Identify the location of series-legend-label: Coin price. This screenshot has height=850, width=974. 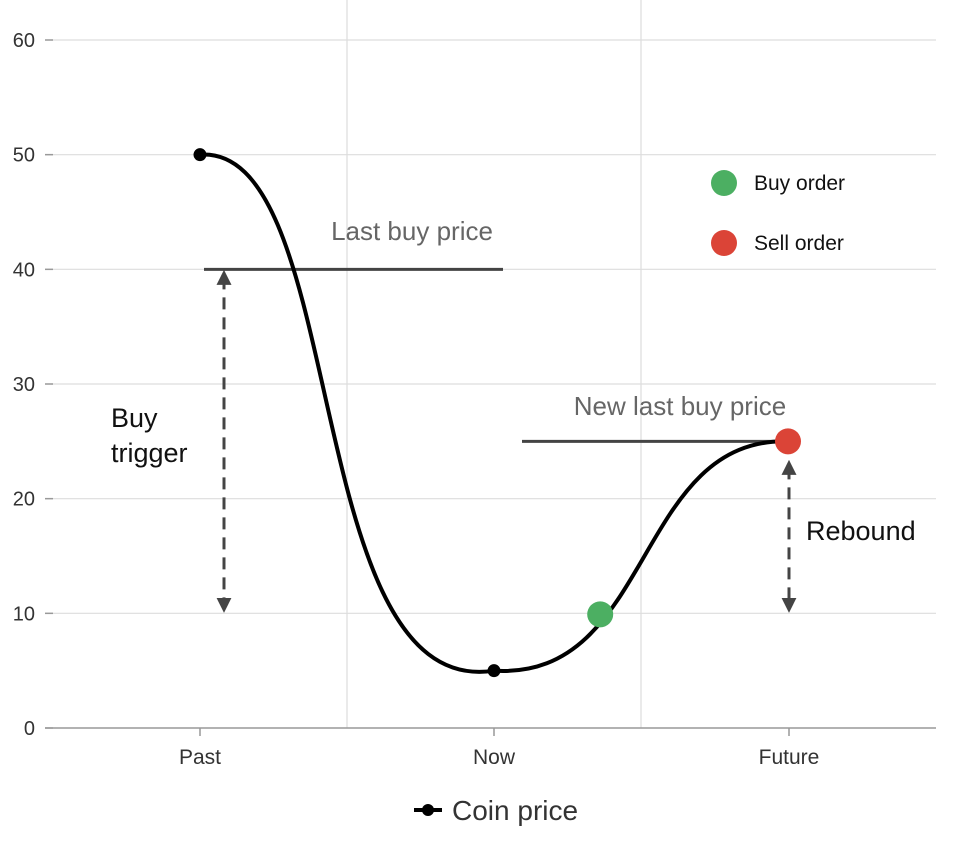
(515, 810).